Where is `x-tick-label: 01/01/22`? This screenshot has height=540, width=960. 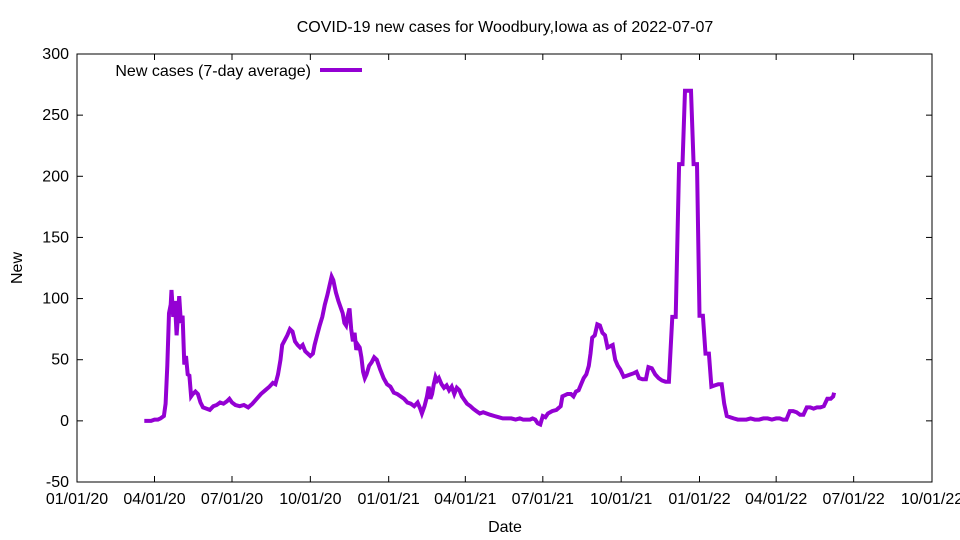
x-tick-label: 01/01/22 is located at coordinates (699, 499).